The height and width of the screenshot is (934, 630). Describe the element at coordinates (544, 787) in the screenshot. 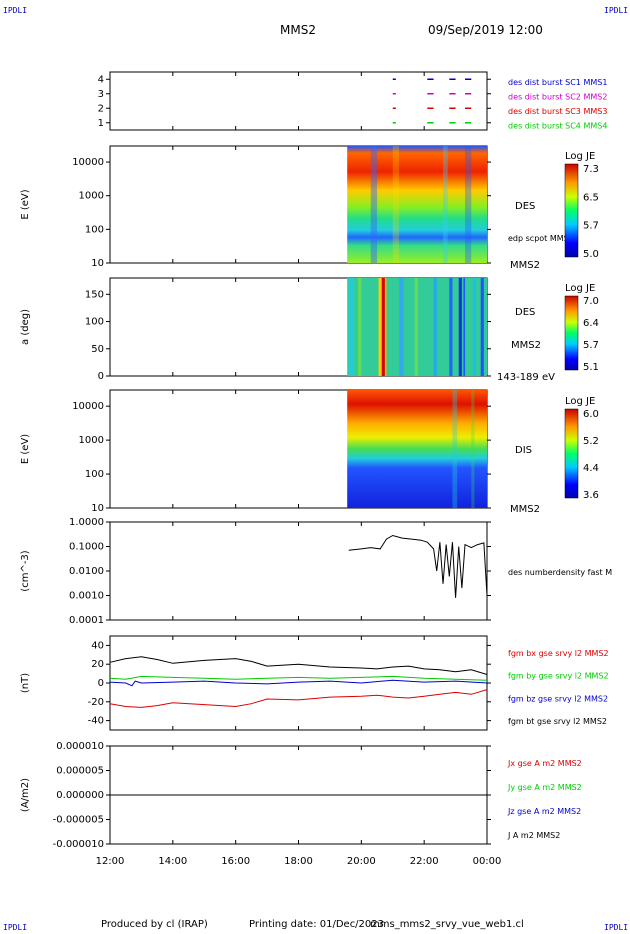

I see `legend-entry: Jy gse A m2 MMS2` at that location.